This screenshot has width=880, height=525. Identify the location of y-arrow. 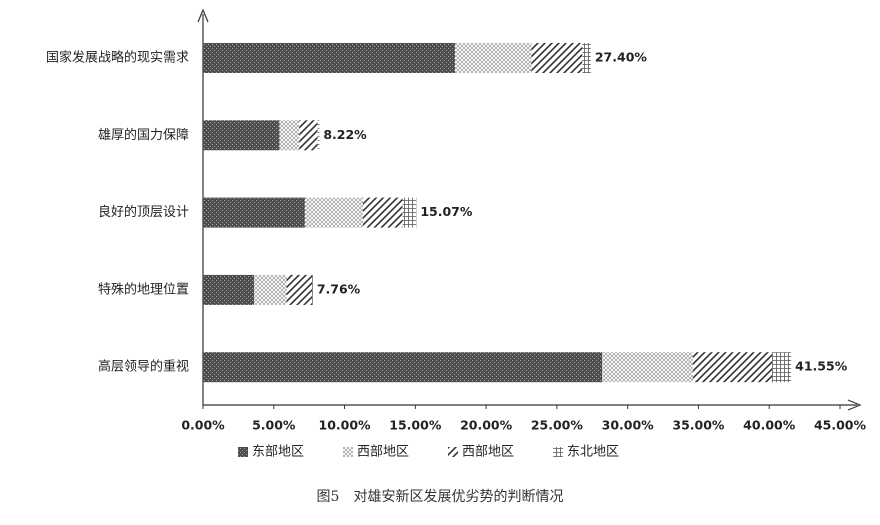
(203, 15).